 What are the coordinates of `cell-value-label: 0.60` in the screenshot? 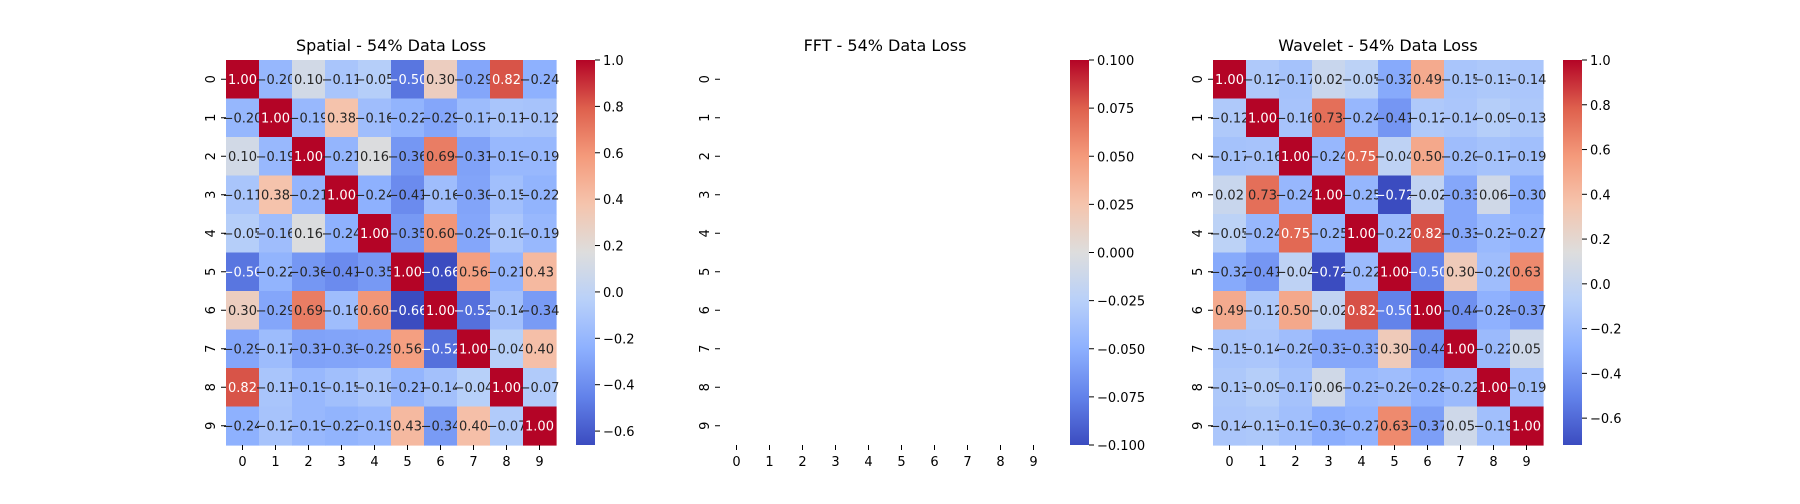 It's located at (440, 234).